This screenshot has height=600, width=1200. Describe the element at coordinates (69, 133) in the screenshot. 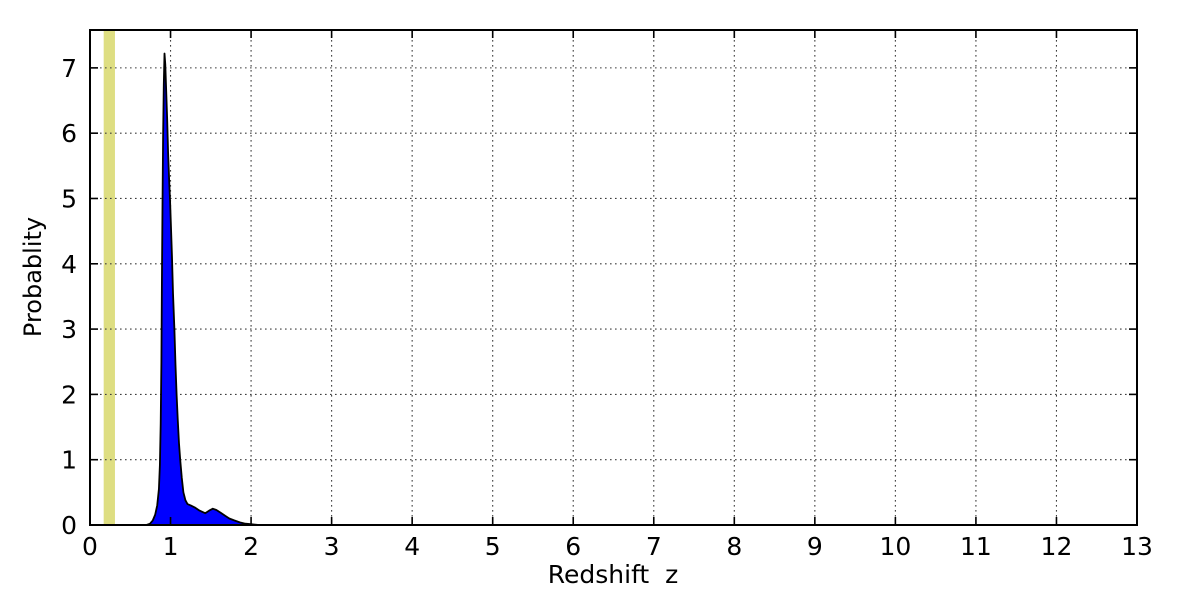

I see `y-tick-label: 6` at that location.